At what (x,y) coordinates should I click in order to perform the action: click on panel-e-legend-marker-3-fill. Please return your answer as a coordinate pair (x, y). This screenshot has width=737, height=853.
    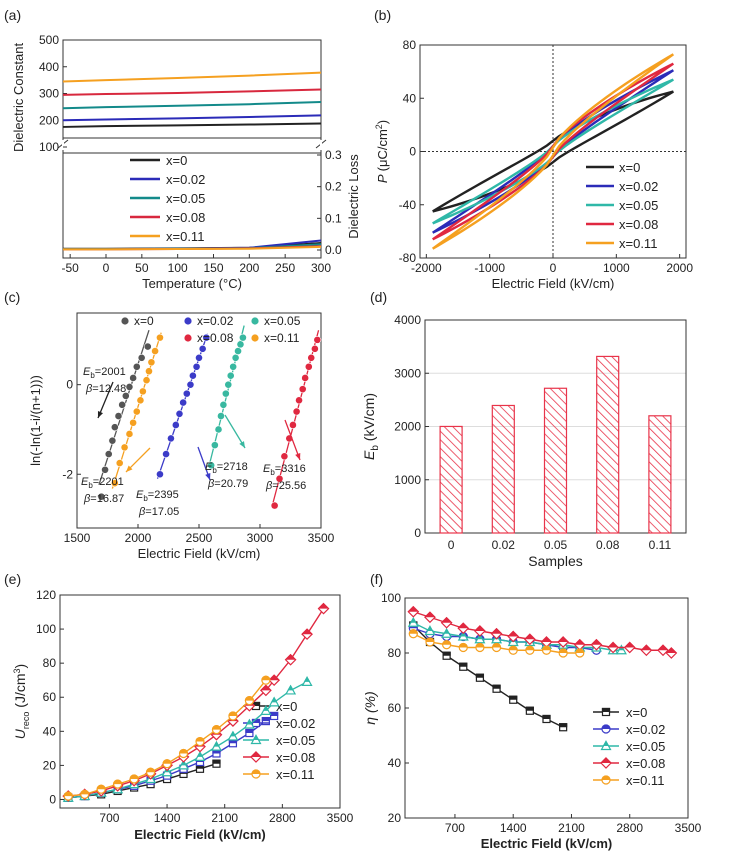
    Looking at the image, I should click on (256, 754).